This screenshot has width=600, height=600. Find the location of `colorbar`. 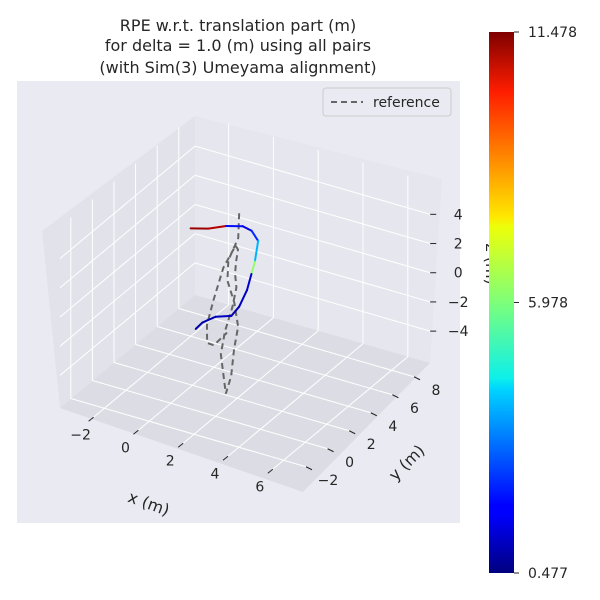

colorbar is located at coordinates (501, 302).